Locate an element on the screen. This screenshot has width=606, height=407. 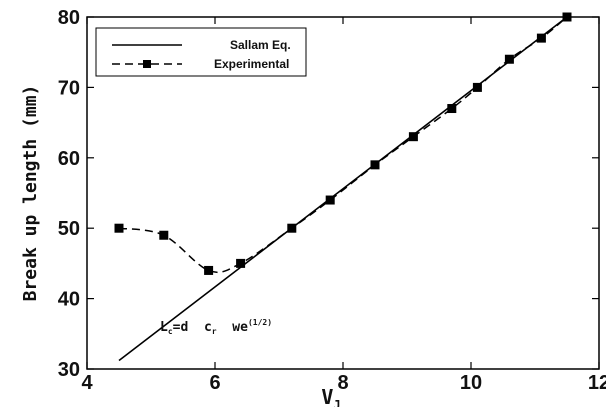
legend-label-experimental: Experimental is located at coordinates (251, 64).